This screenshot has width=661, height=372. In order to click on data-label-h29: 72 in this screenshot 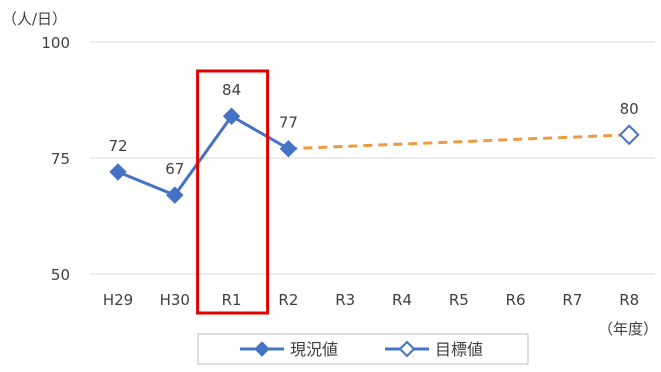, I will do `click(117, 146)`.